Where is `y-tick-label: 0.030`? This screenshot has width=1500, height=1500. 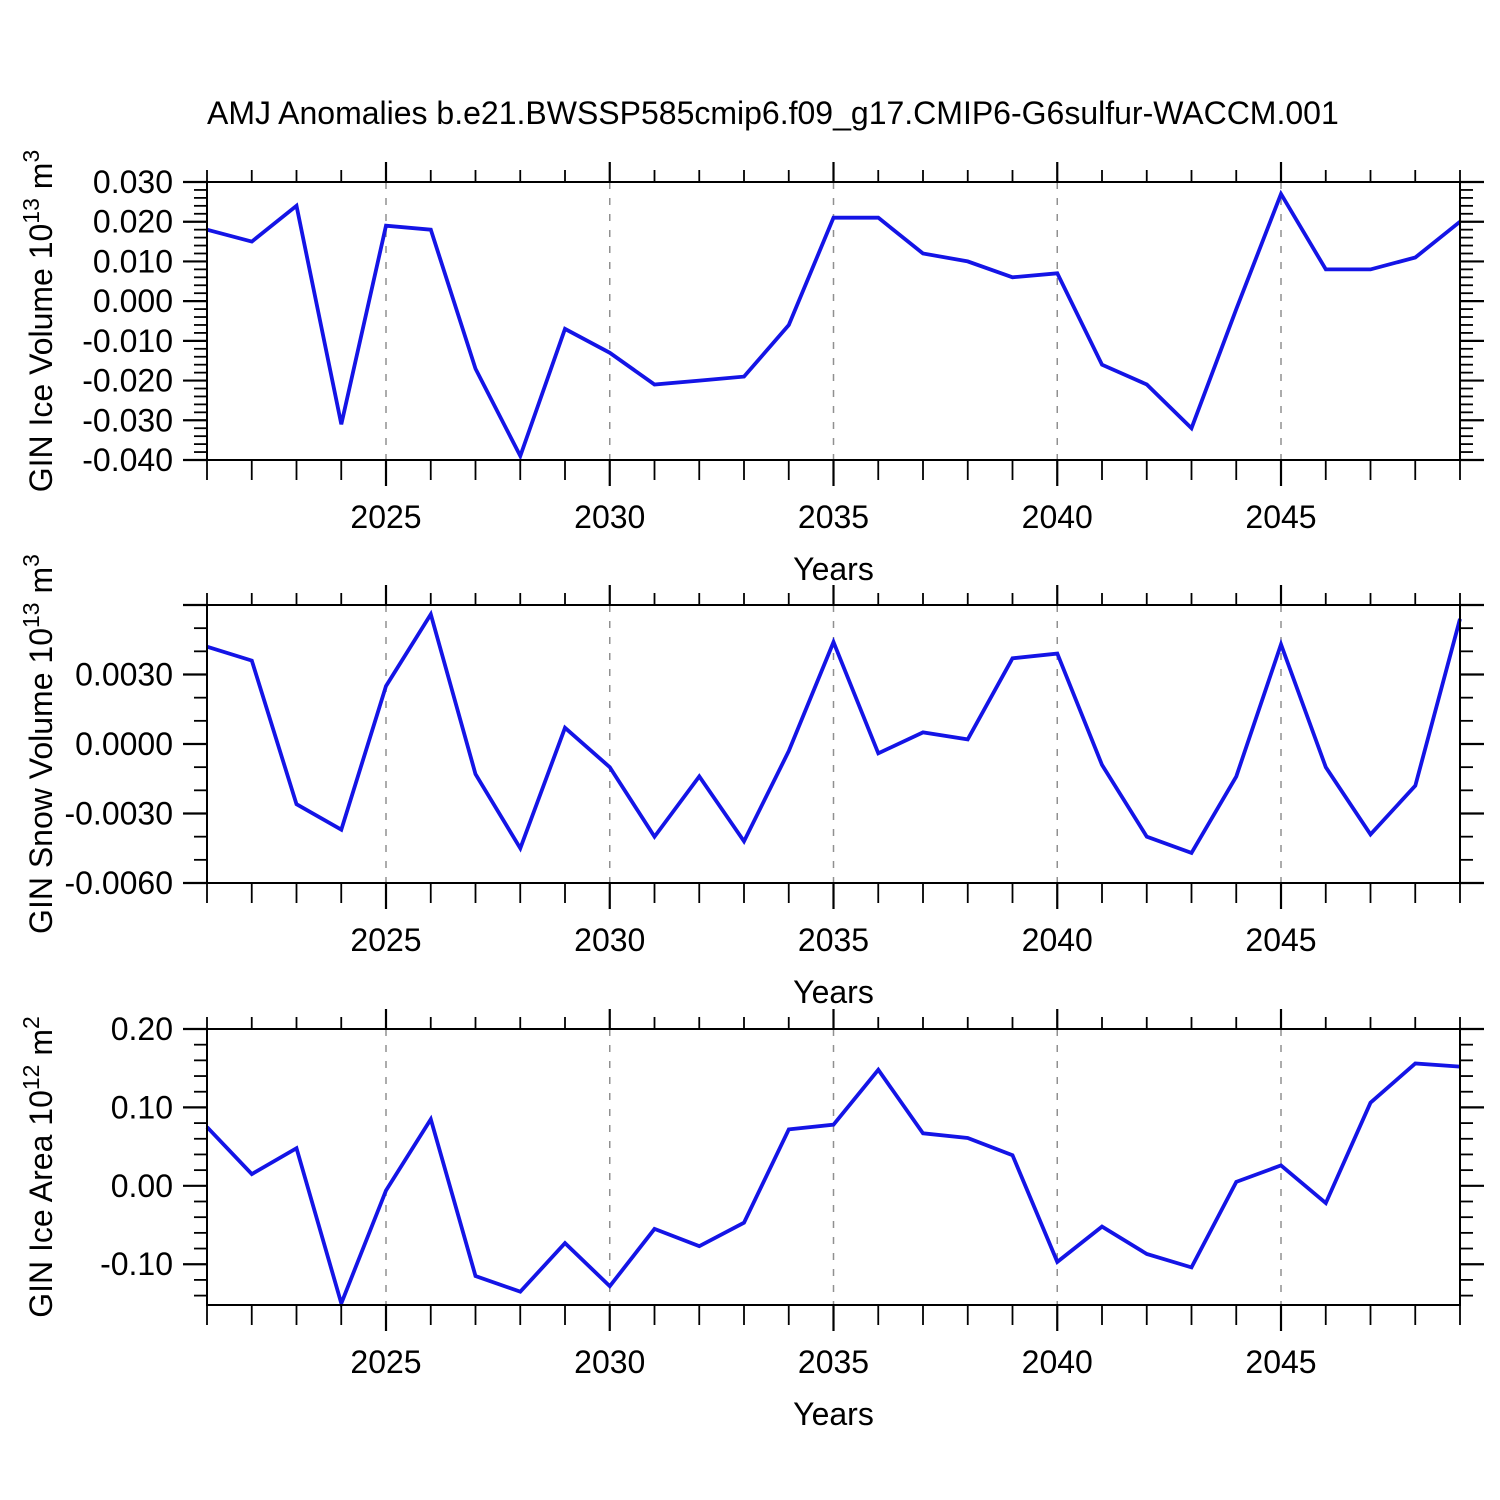
y-tick-label: 0.030 is located at coordinates (133, 182).